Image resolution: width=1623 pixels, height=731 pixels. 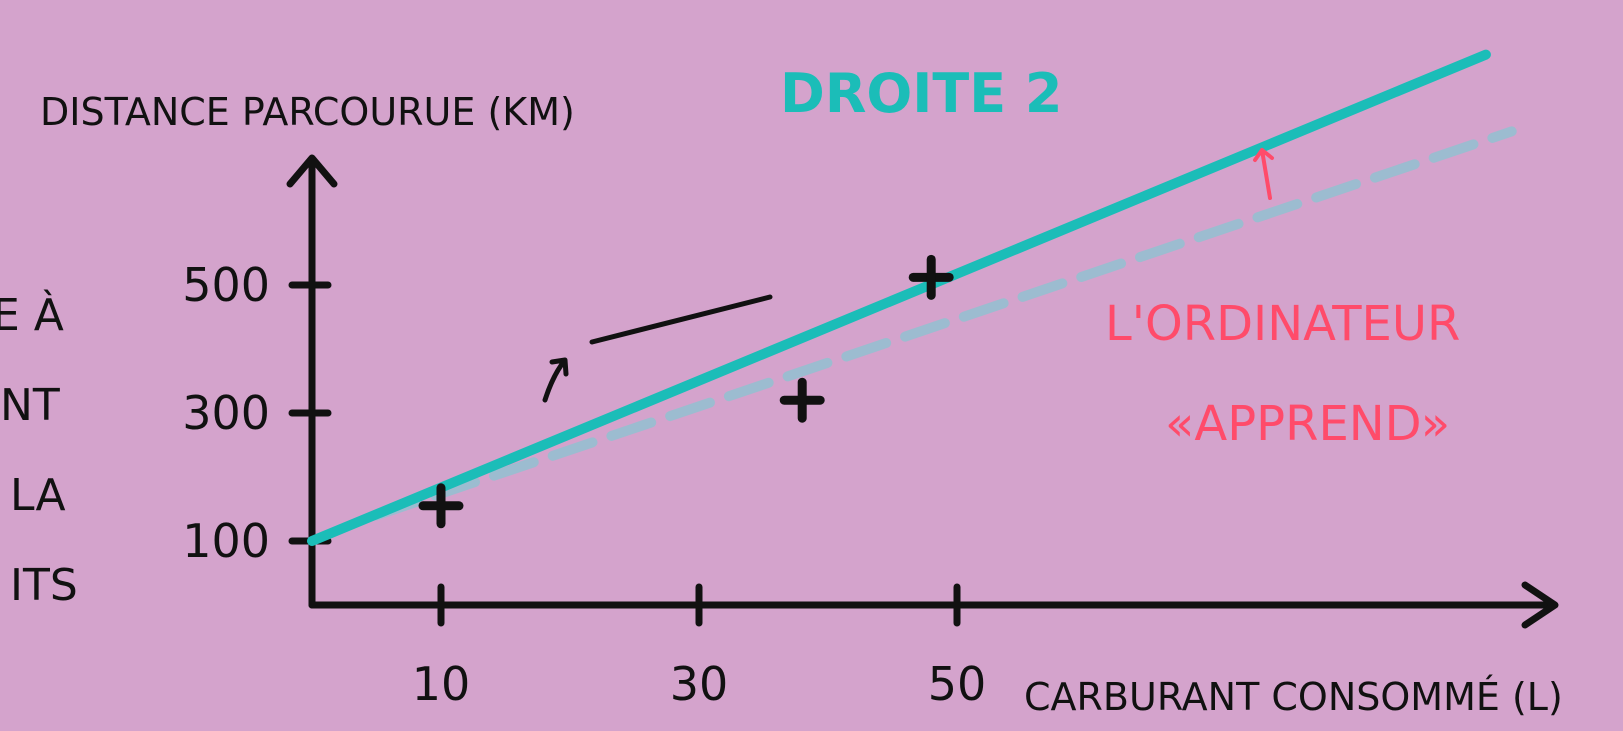 What do you see at coordinates (1540, 605) in the screenshot?
I see `x-axis-arrow-icon` at bounding box center [1540, 605].